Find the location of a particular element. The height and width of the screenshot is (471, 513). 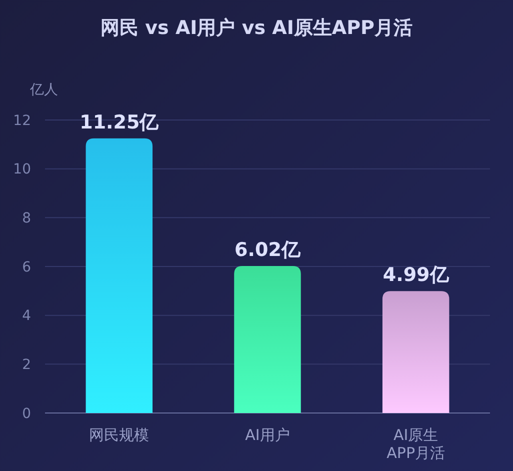

y-tick-label: 6 is located at coordinates (27, 267).